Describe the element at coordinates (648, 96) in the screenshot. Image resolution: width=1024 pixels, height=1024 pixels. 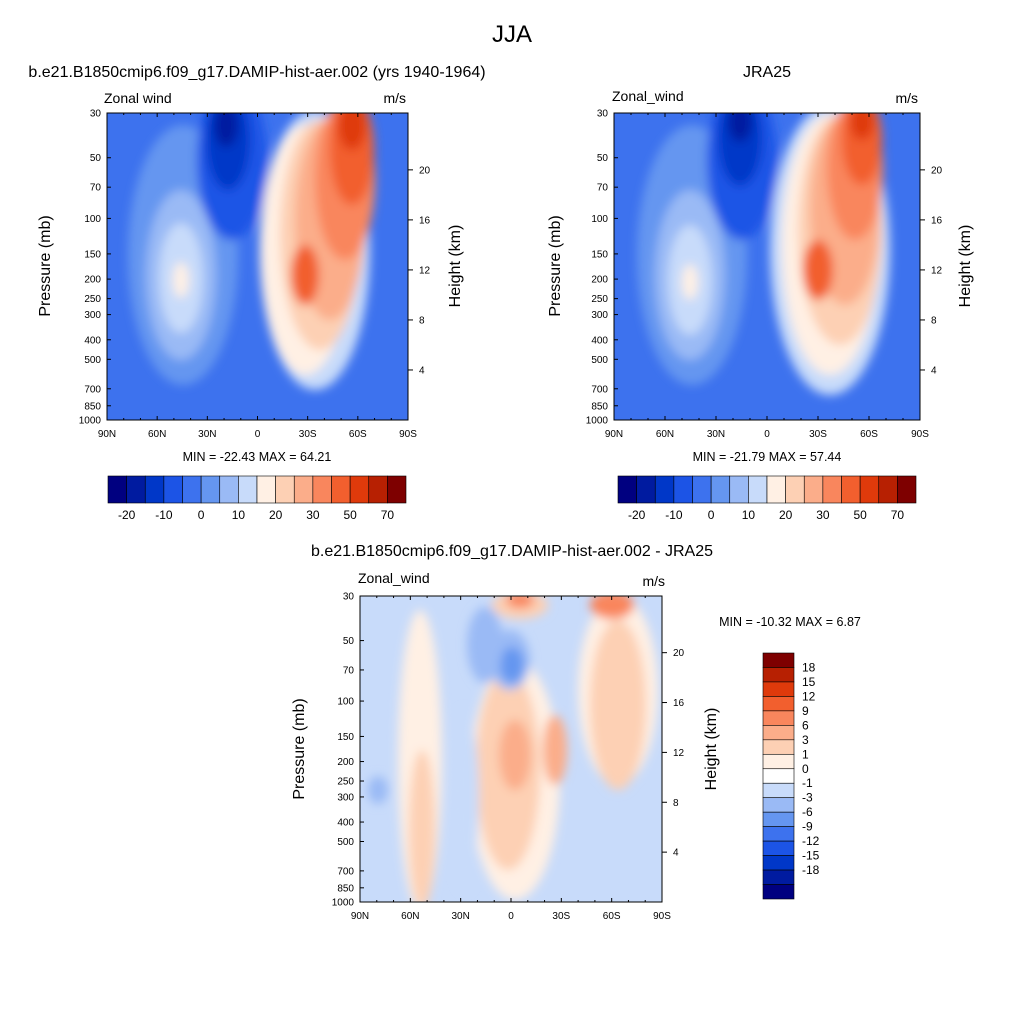
I see `left-string: Zonal_wind` at that location.